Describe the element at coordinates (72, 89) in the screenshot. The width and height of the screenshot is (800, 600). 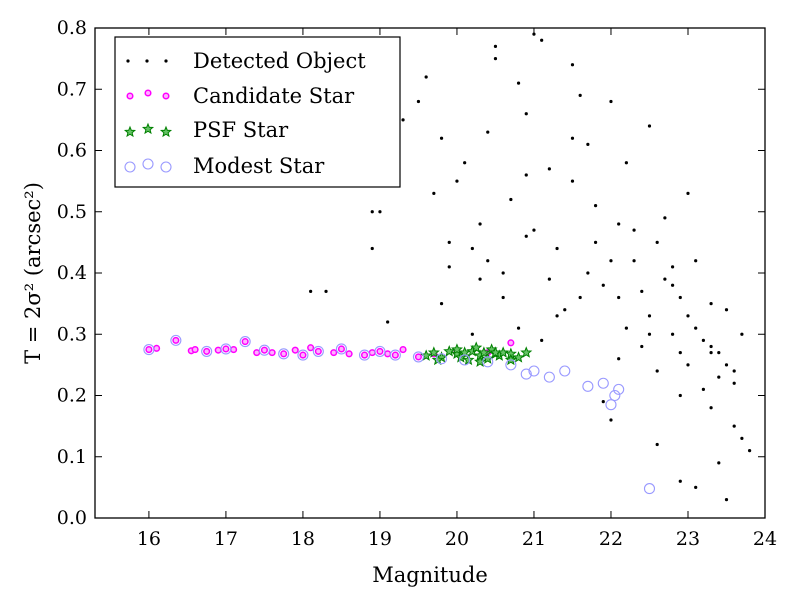
I see `y-tick-label: 0.7` at that location.